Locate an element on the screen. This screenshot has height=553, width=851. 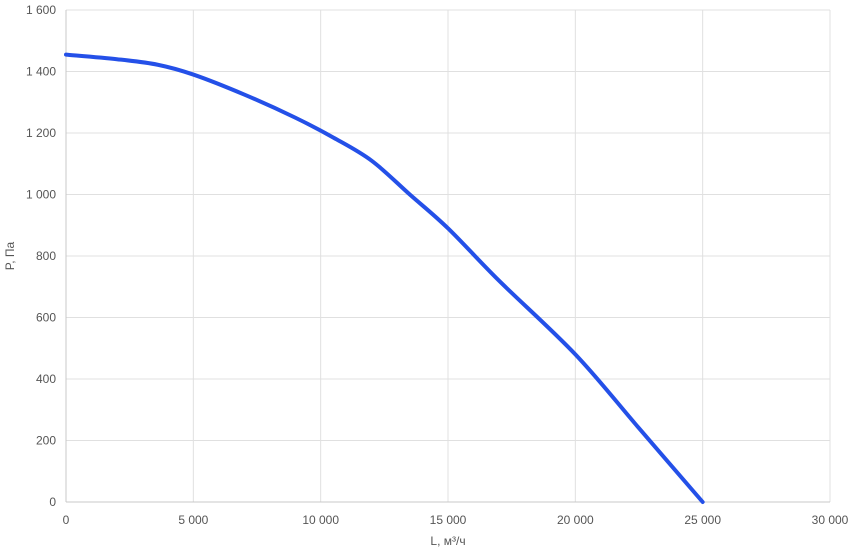
y-tick-label: 800 is located at coordinates (46, 256).